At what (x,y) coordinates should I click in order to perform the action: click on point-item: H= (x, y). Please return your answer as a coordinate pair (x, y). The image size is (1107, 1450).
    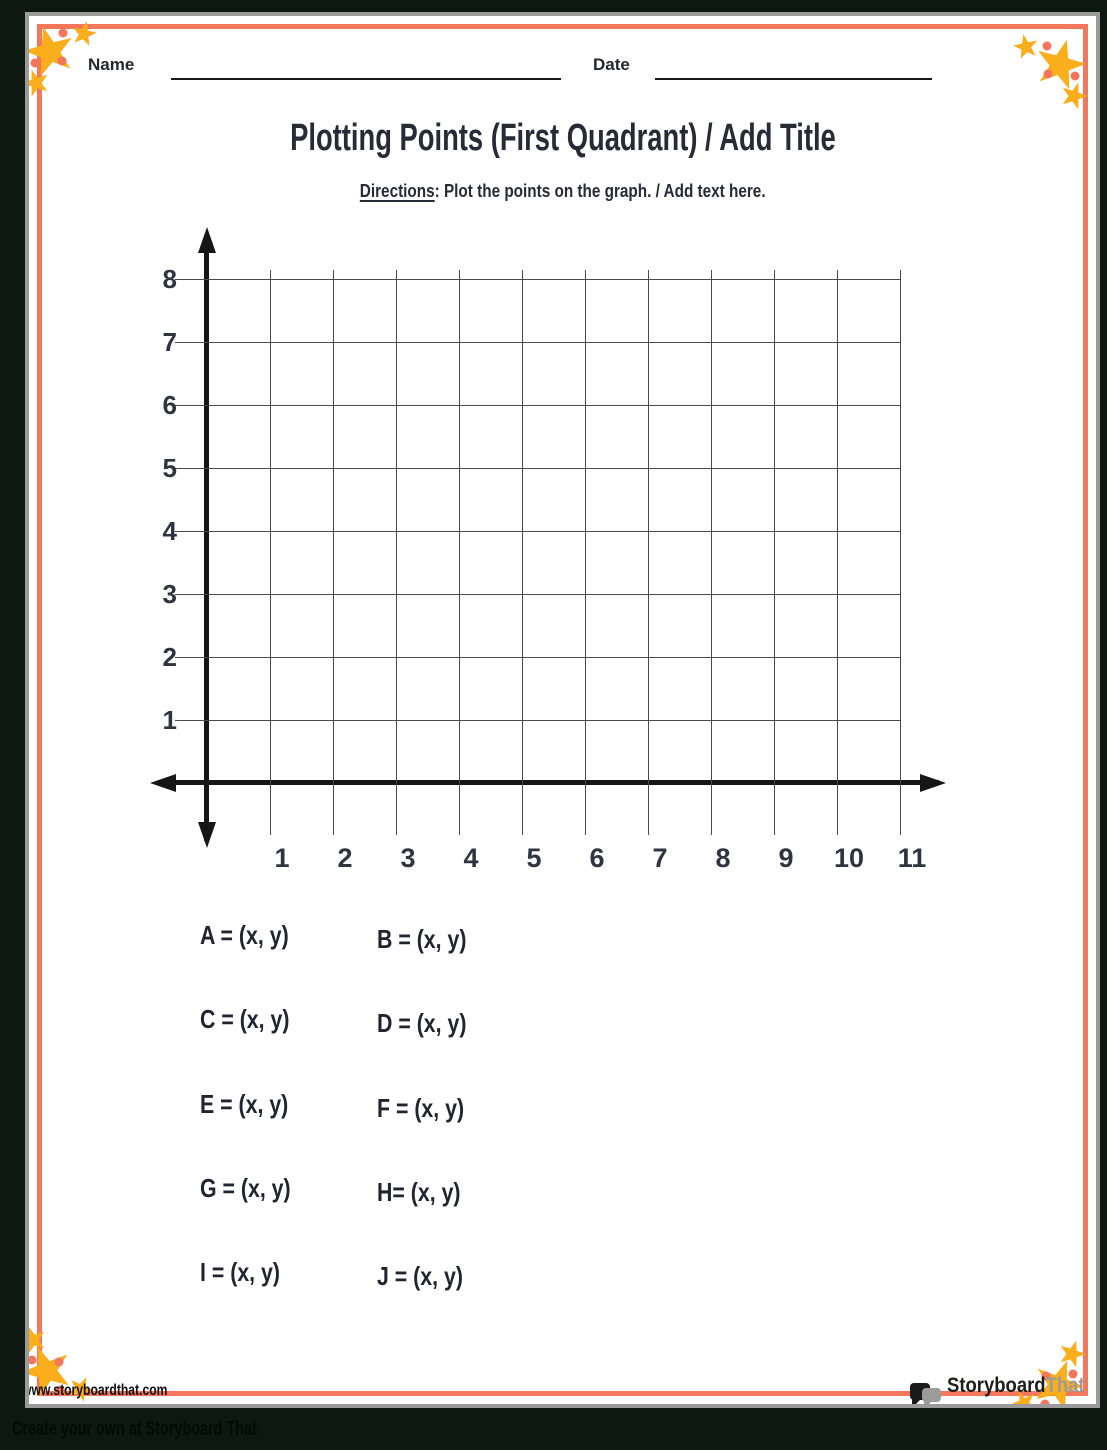
    Looking at the image, I should click on (428, 1192).